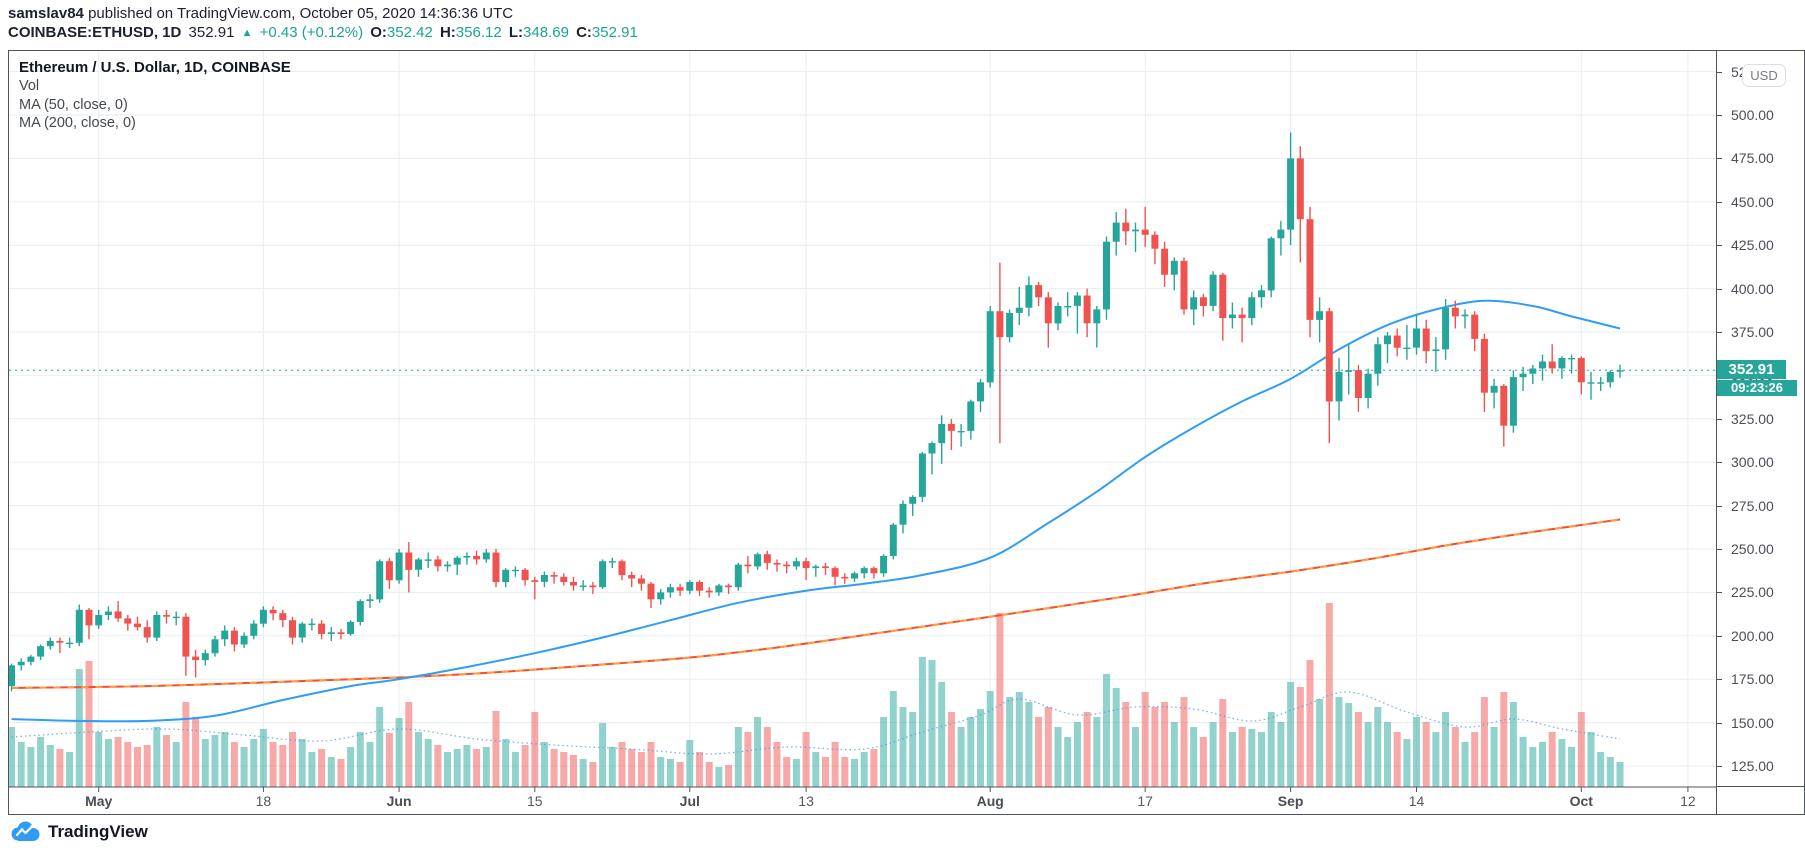  Describe the element at coordinates (816, 723) in the screenshot. I see `volume-ma-line` at that location.